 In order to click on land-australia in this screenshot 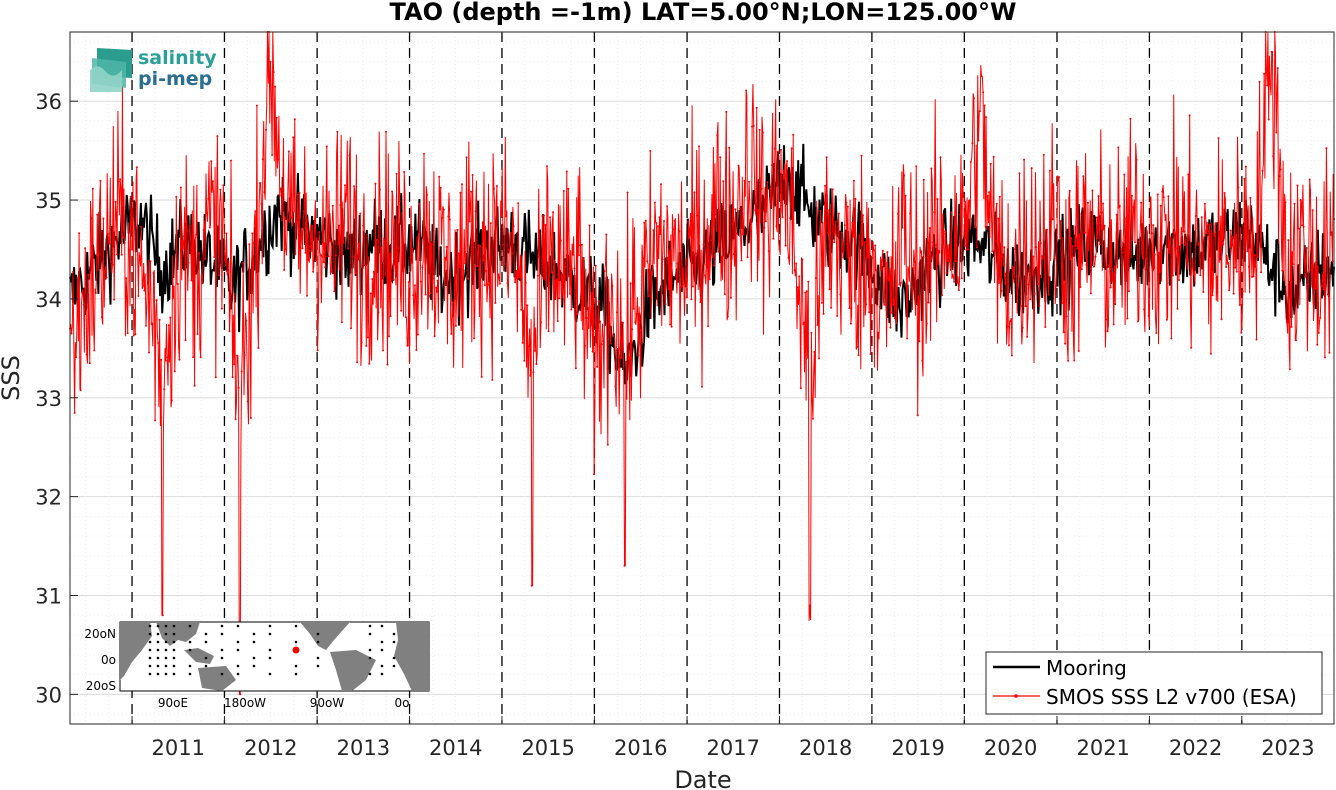, I will do `click(217, 678)`.